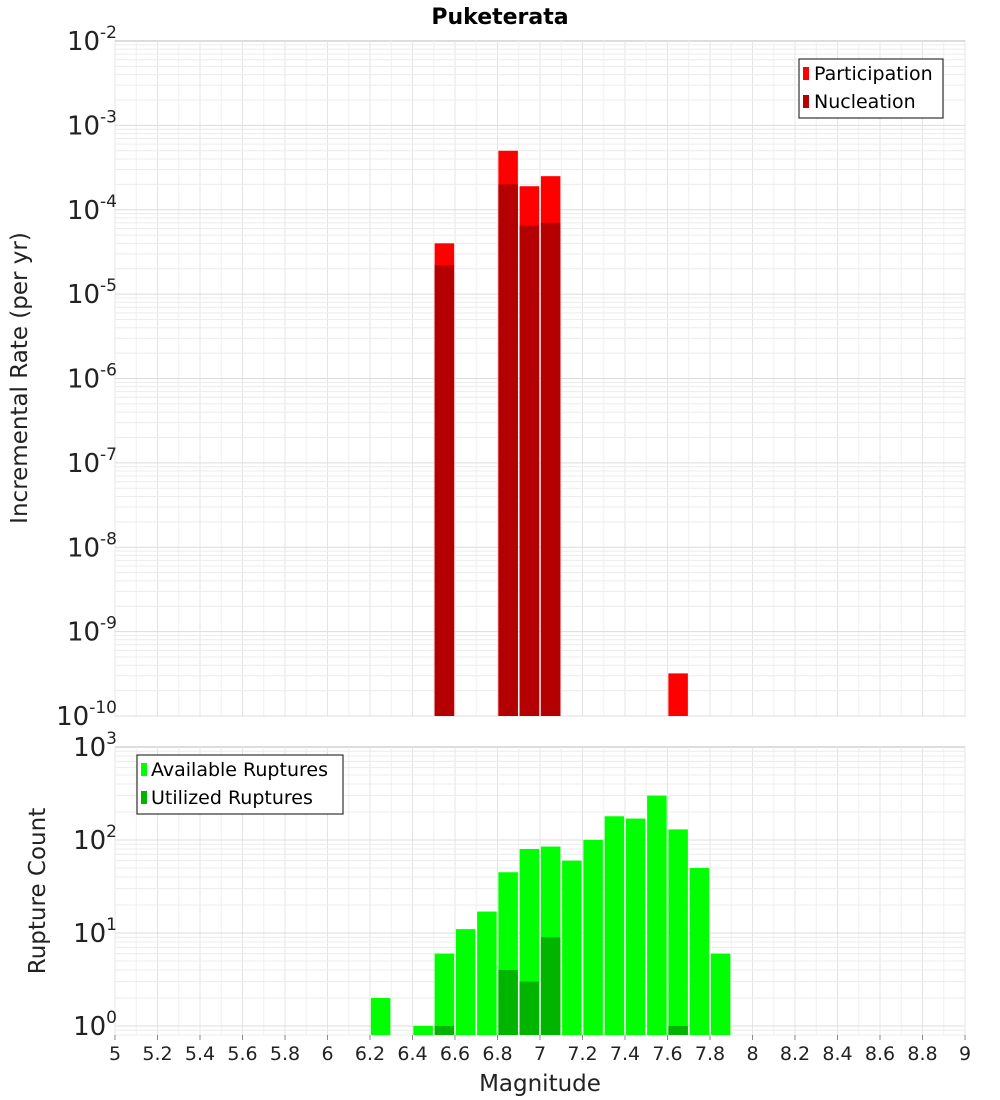 This screenshot has width=1000, height=1100. I want to click on y-tick-exponent: -10, so click(103, 708).